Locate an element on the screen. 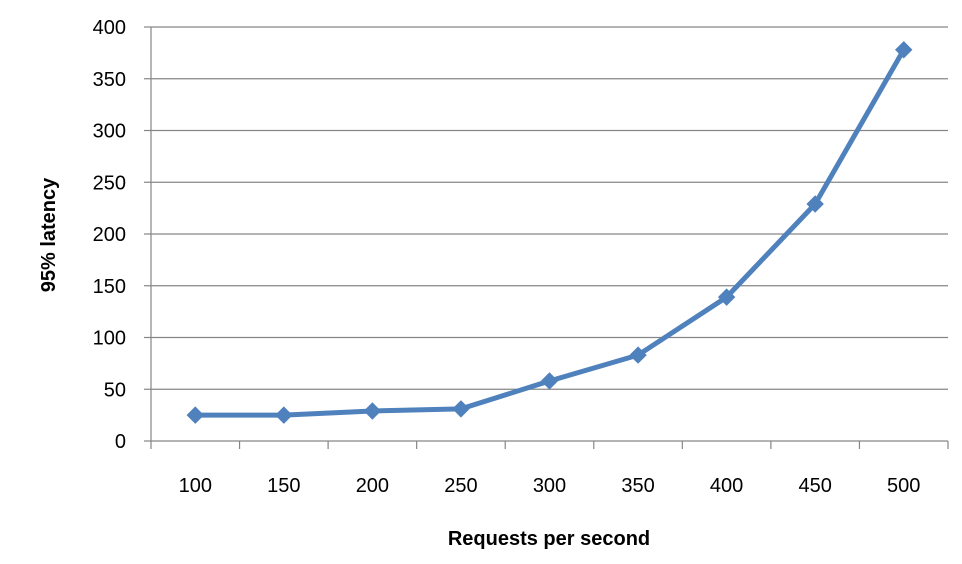  y-tick-label-50: 50 is located at coordinates (115, 390).